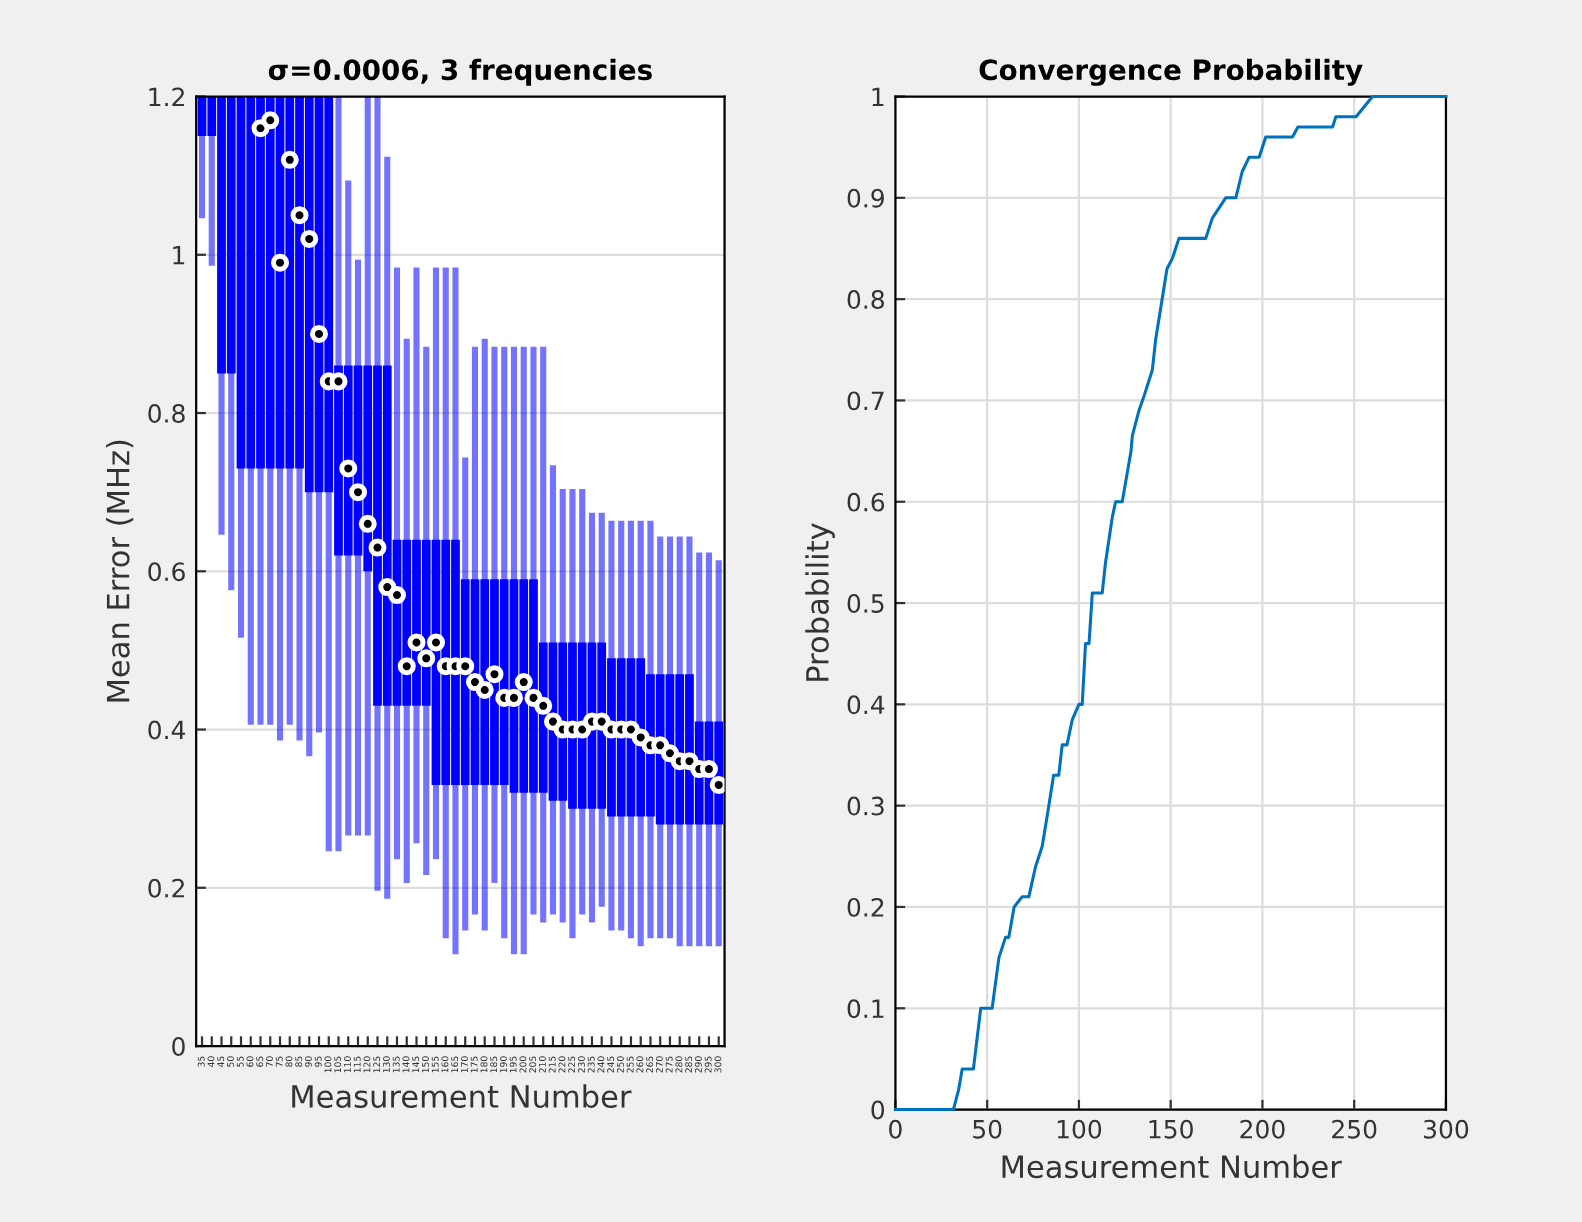 This screenshot has width=1582, height=1222. I want to click on y-tick-label: 0.1, so click(865, 1009).